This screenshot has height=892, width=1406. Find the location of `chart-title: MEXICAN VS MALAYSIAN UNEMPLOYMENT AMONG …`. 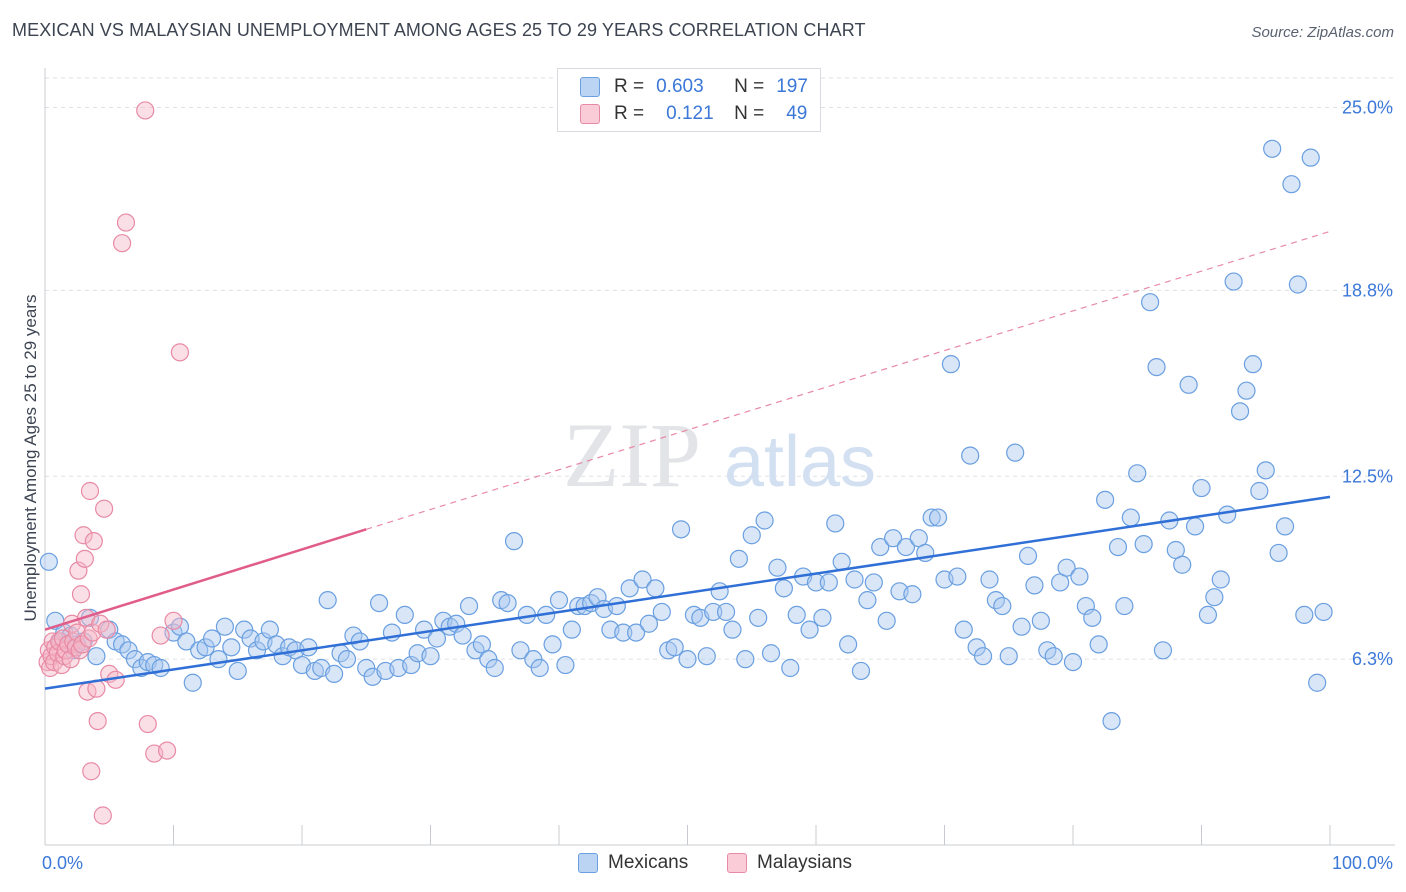

chart-title: MEXICAN VS MALAYSIAN UNEMPLOYMENT AMONG … is located at coordinates (439, 30).